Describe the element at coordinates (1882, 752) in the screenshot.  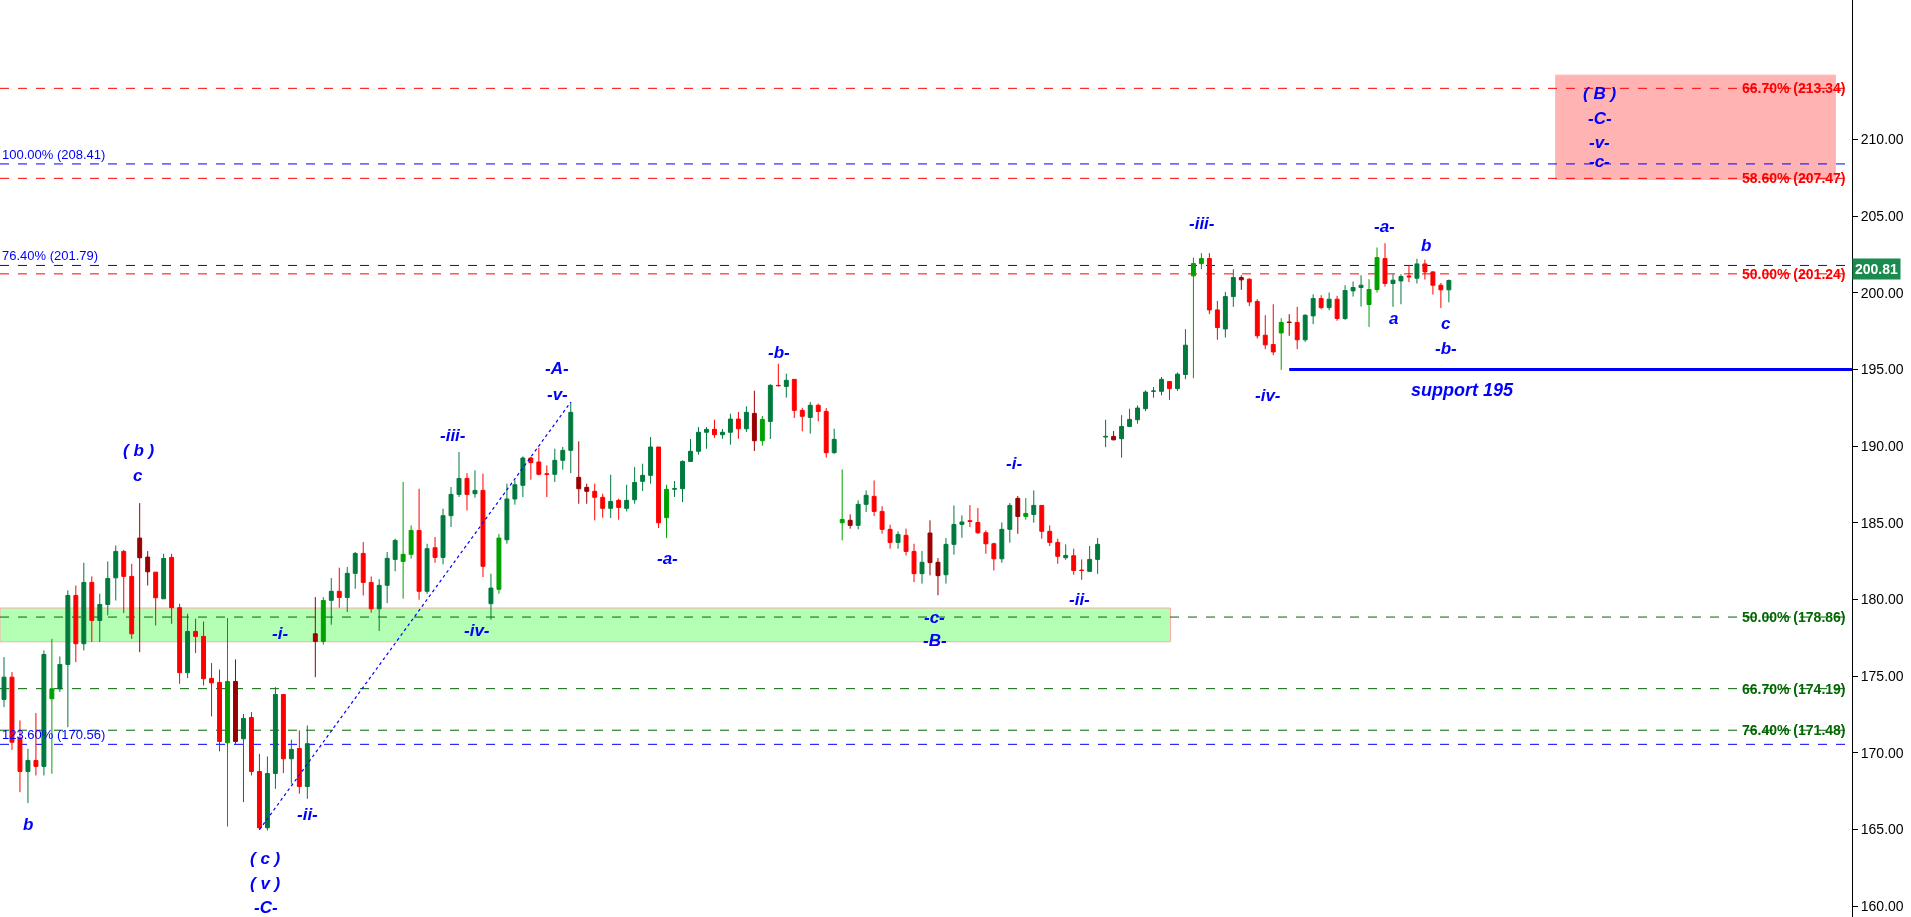
I see `y-tick-label: 170.00` at that location.